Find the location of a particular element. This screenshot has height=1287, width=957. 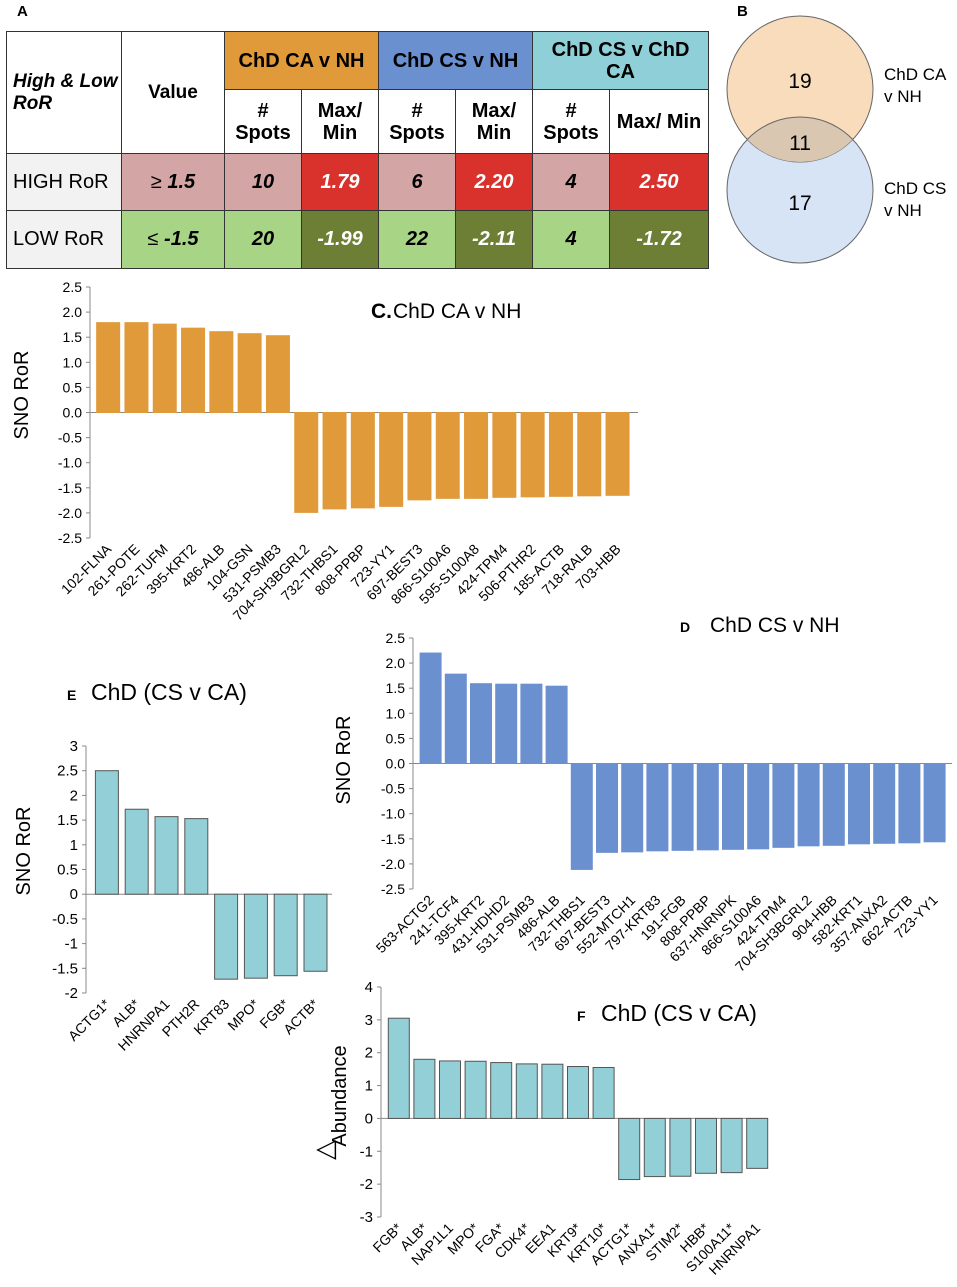

row-label-high: HIGH RoR is located at coordinates (64, 182).